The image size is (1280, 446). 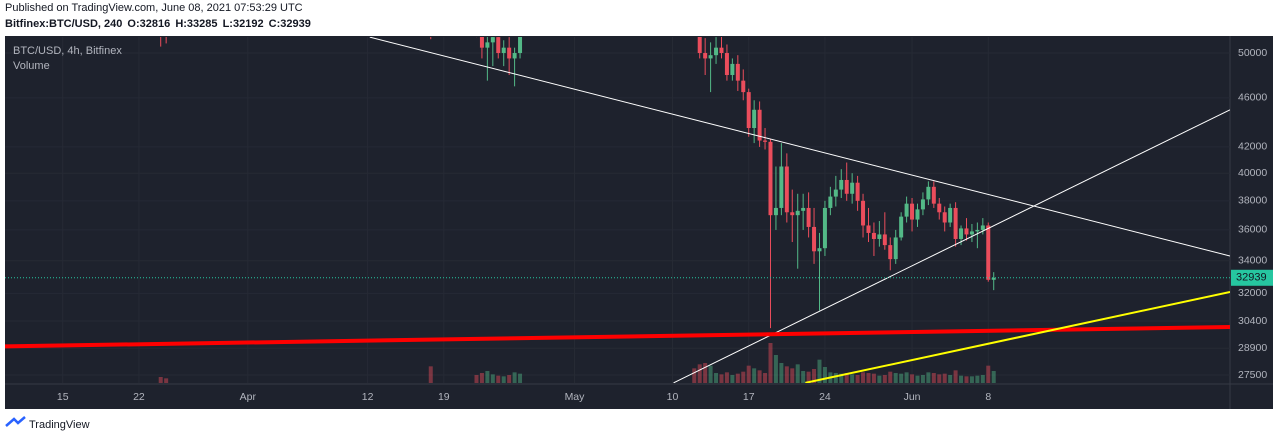 I want to click on volume-pane, so click(x=577, y=363).